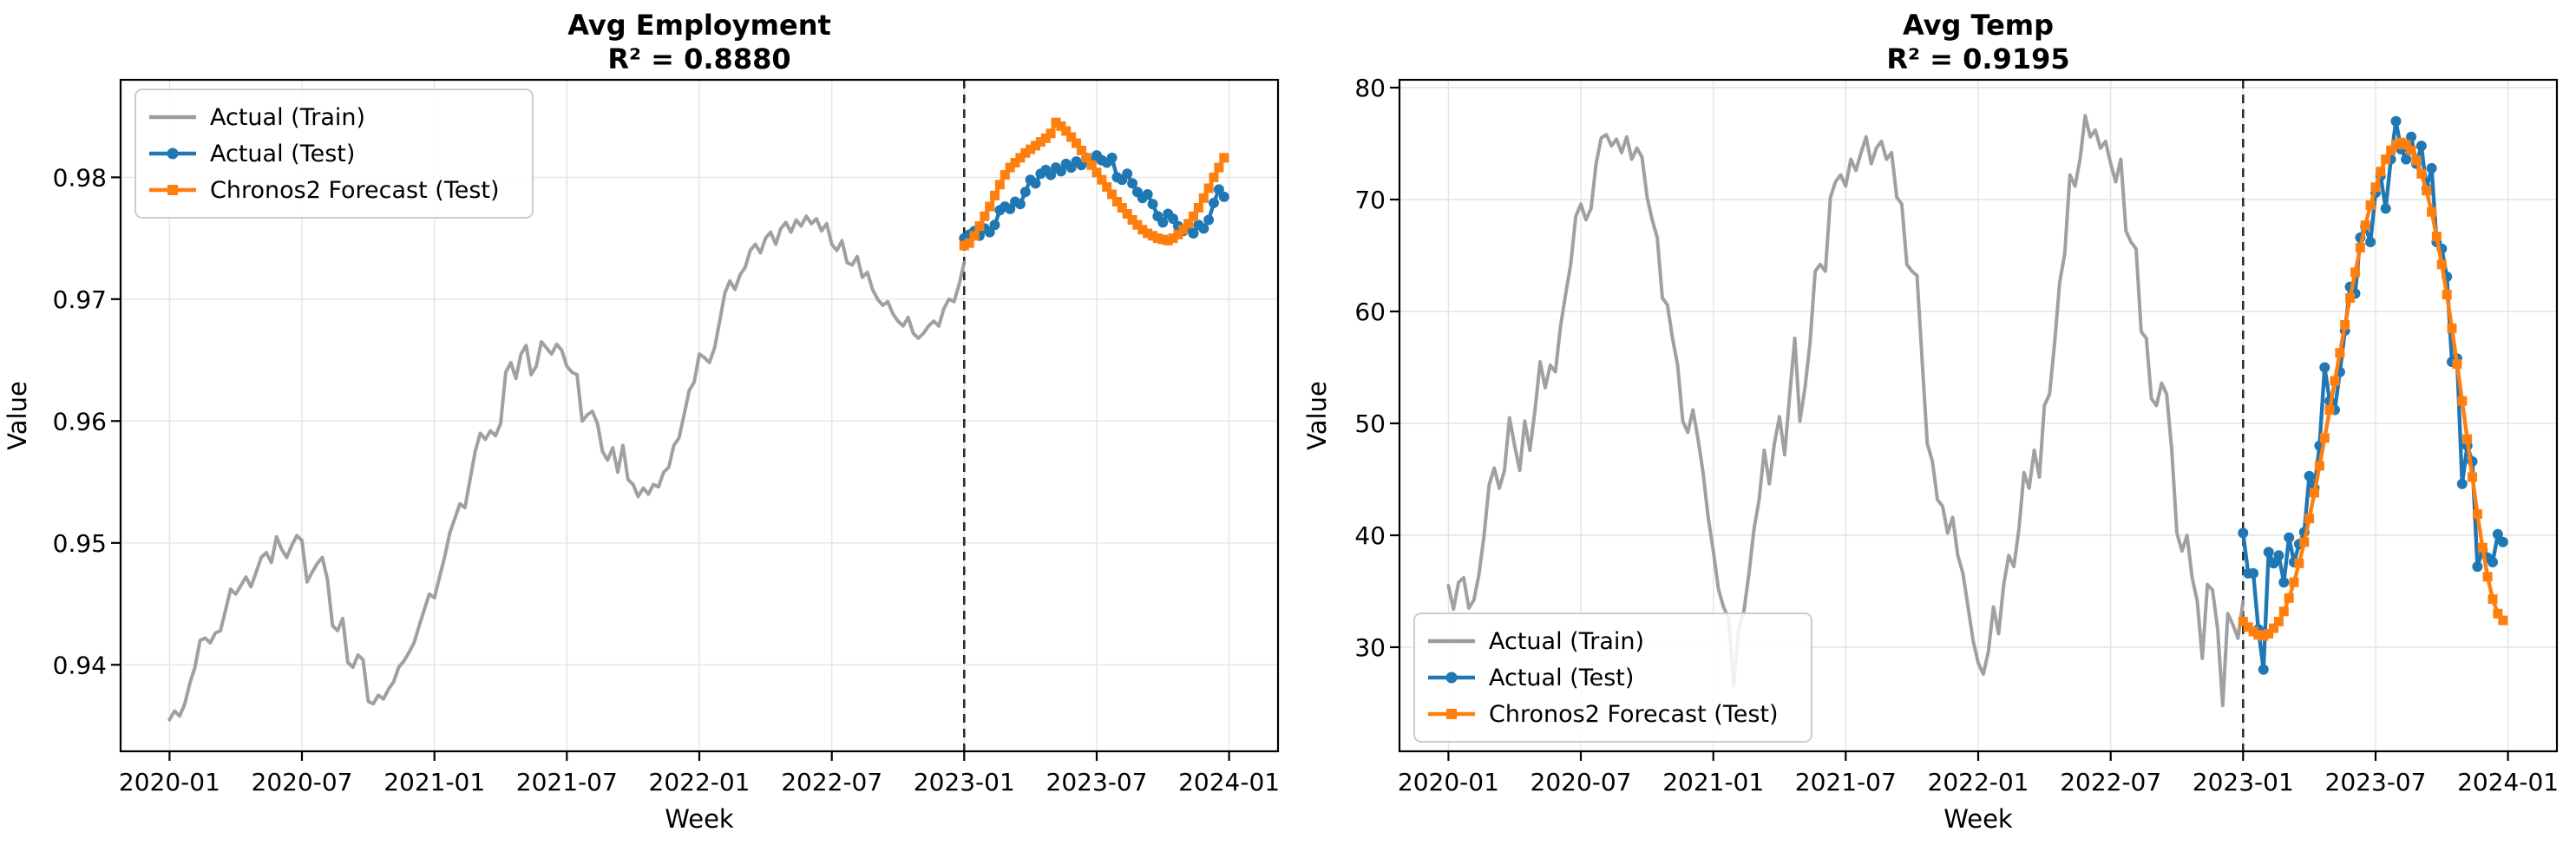  Describe the element at coordinates (1451, 677) in the screenshot. I see `legend-circle-marker` at that location.